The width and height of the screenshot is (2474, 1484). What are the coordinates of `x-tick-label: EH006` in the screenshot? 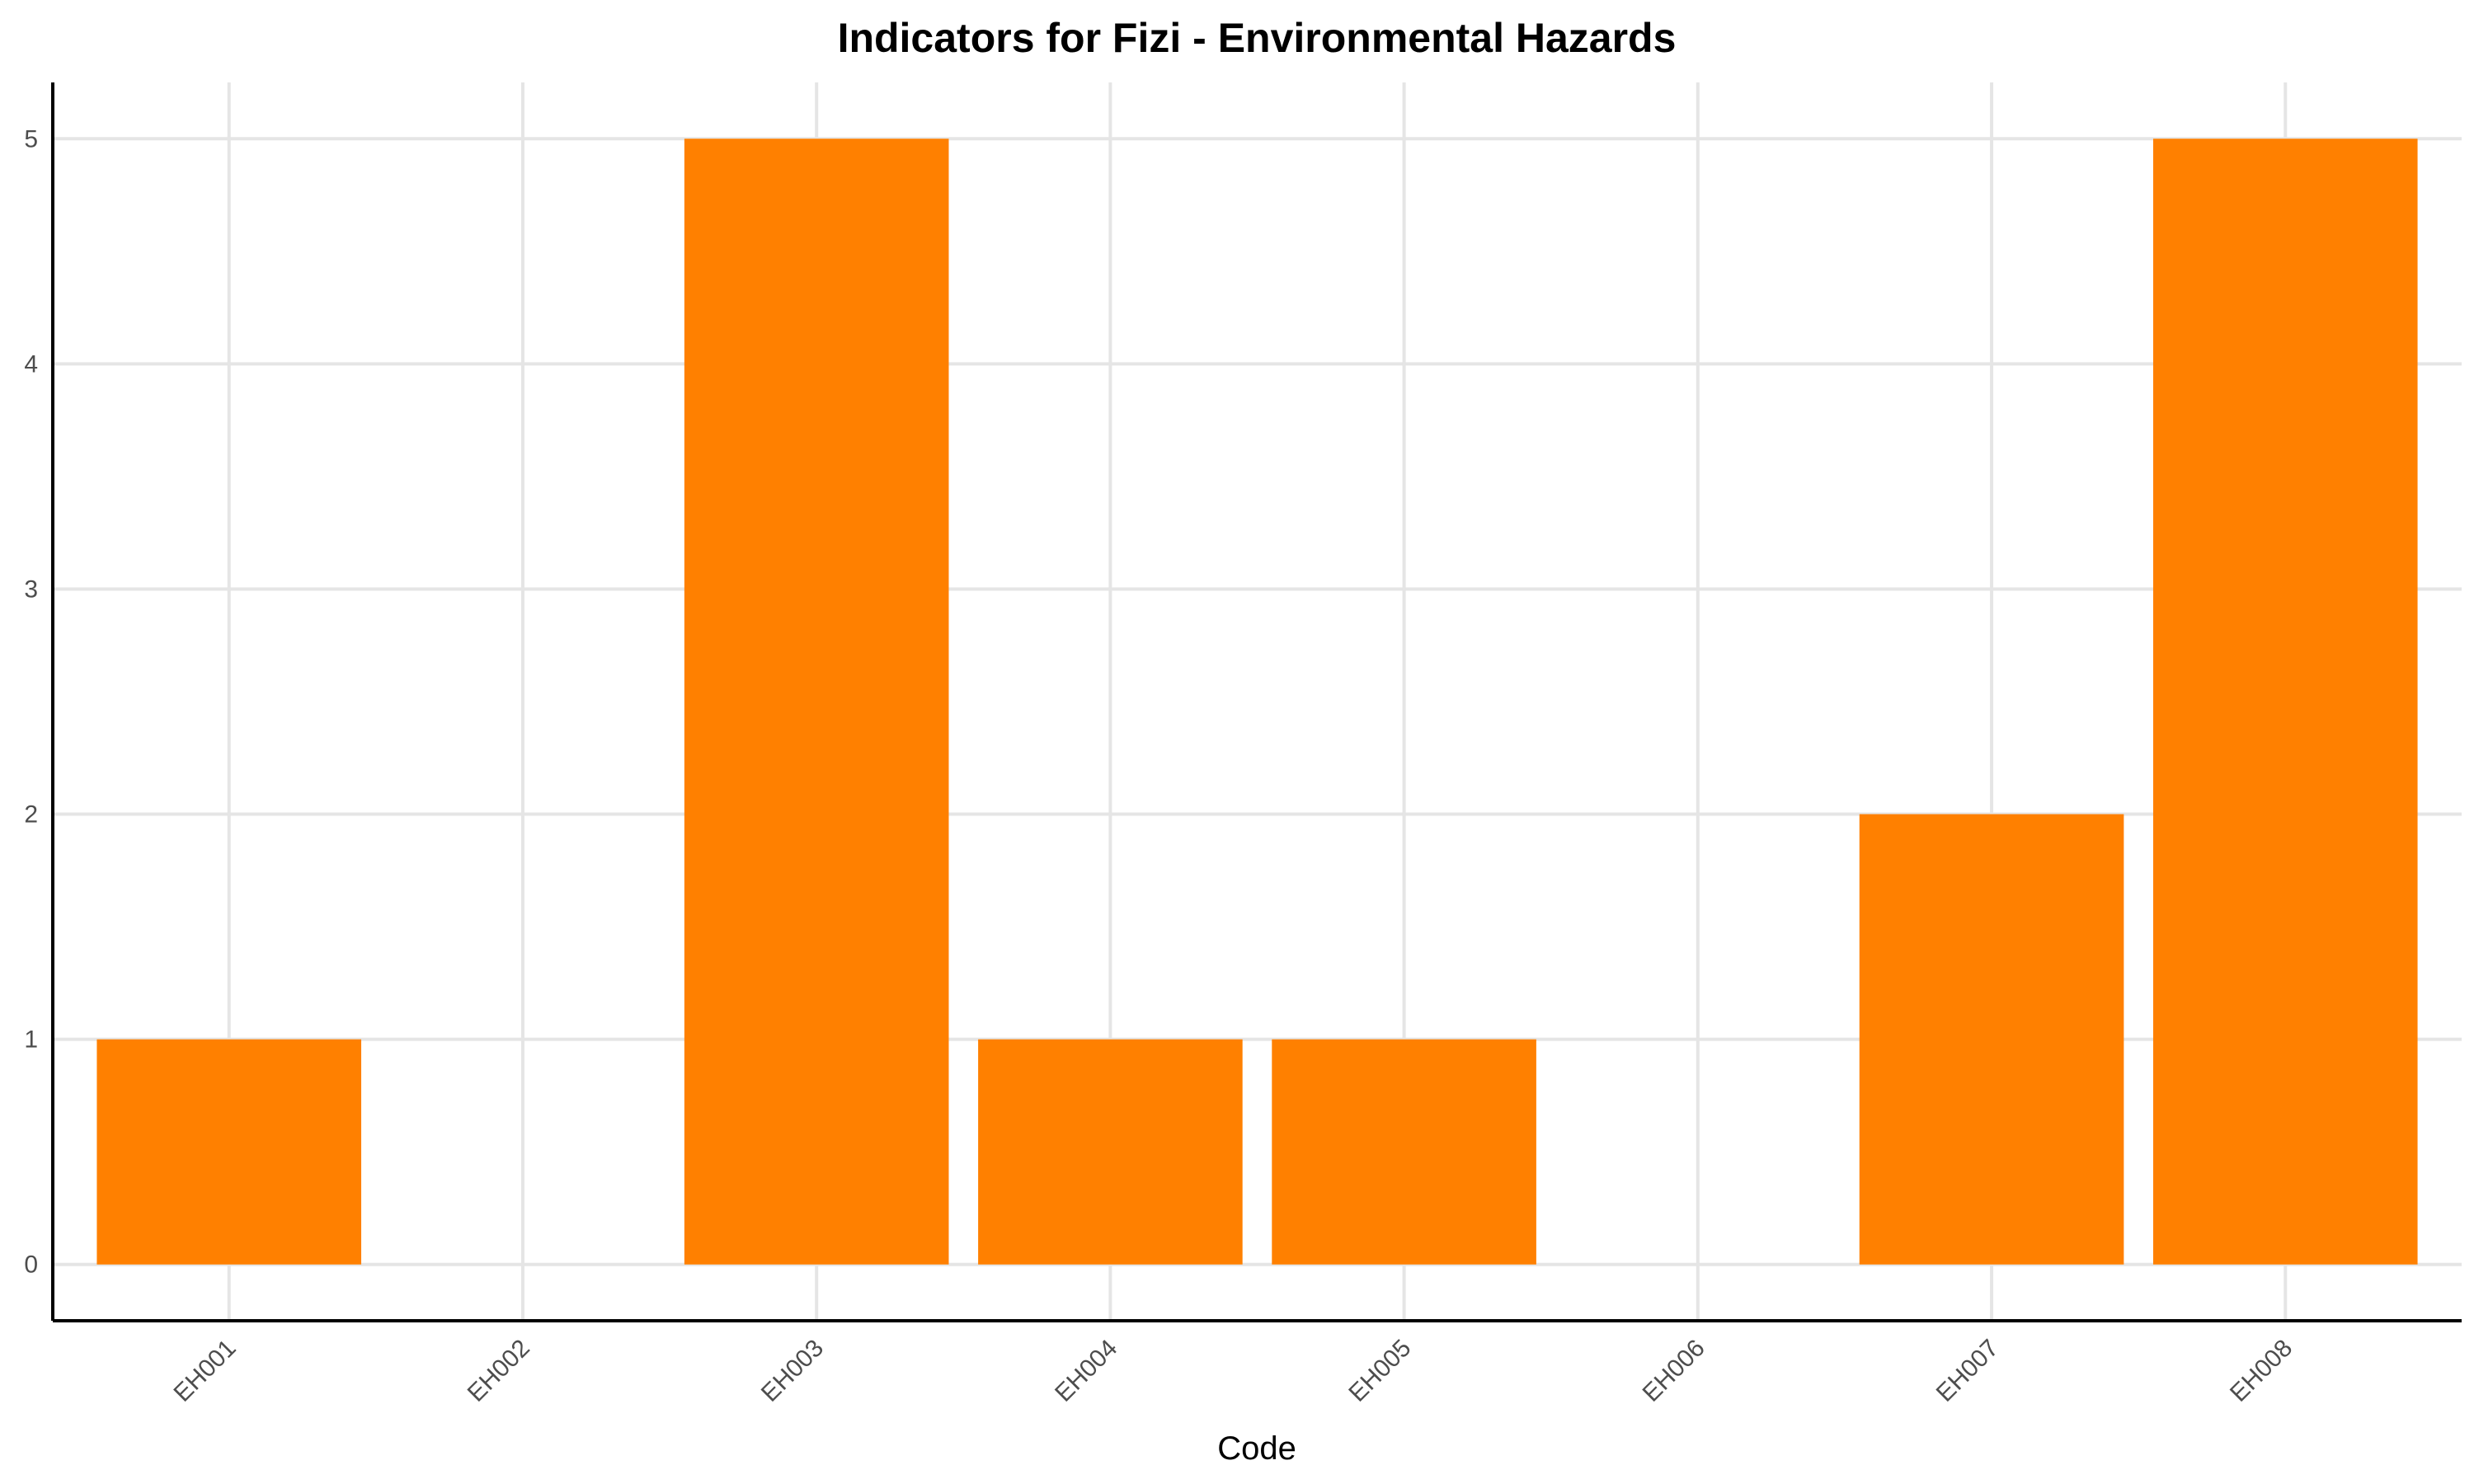 It's located at (1674, 1371).